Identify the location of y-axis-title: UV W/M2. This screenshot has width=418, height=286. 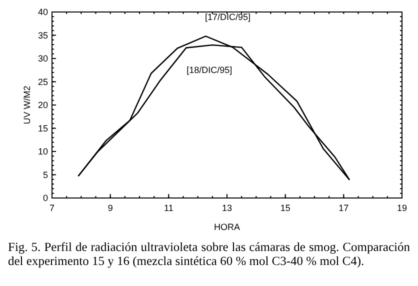
(27, 105).